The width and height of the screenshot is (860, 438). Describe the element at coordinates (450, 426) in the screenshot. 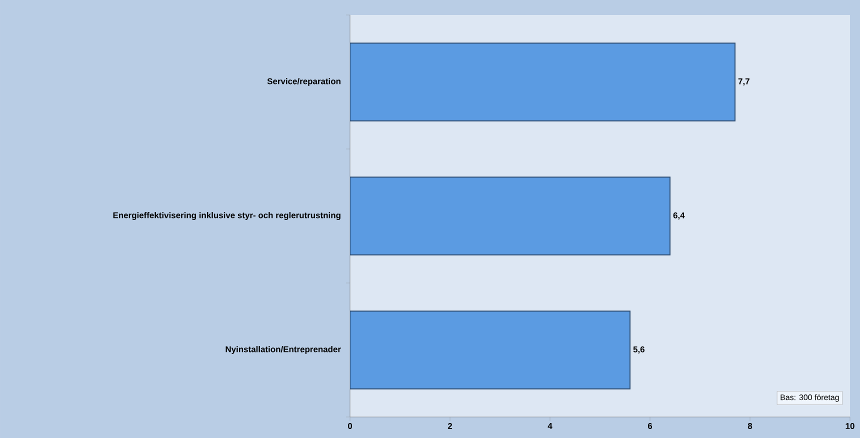

I see `x-tick-label: 2` at that location.